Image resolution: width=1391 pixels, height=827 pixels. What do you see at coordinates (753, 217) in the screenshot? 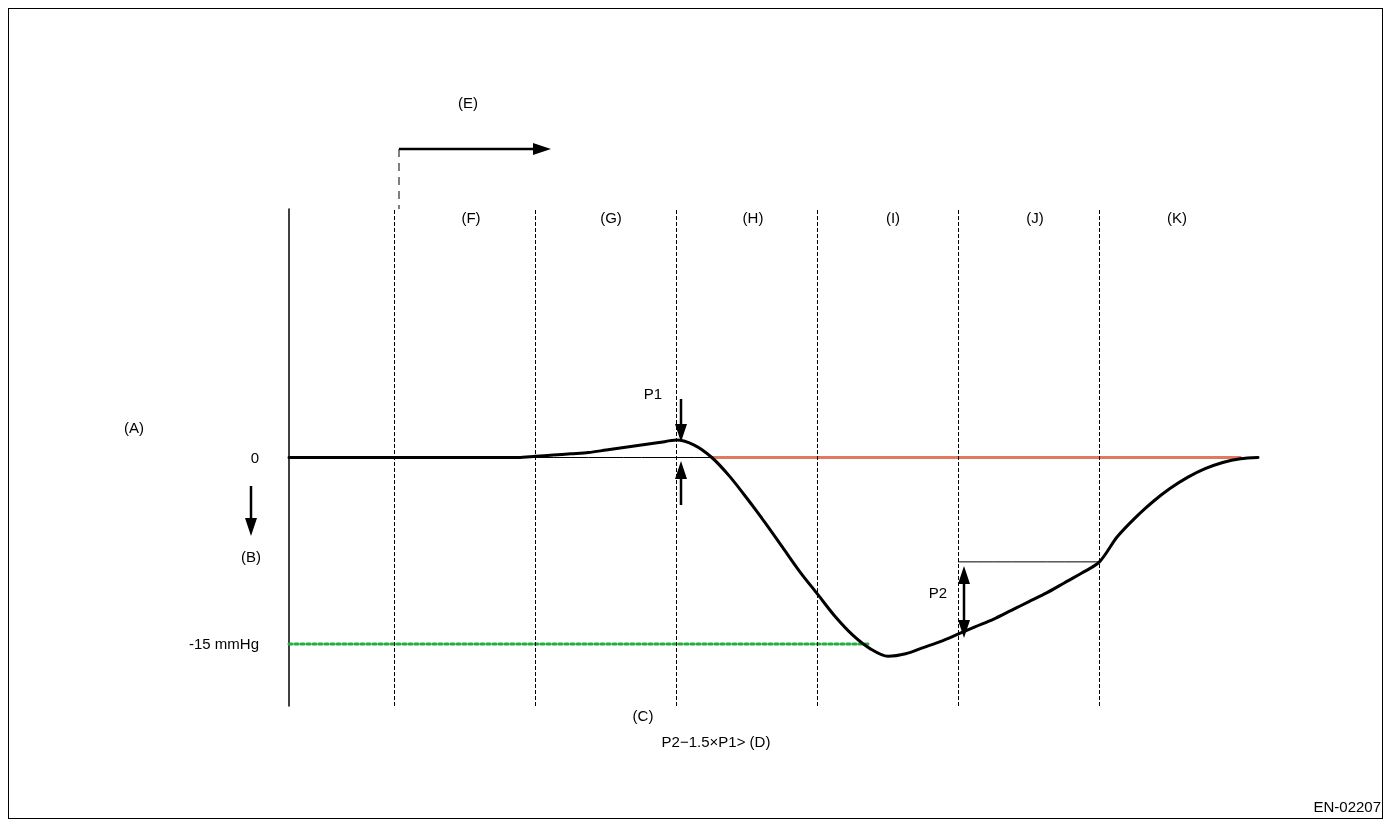
I see `annotation: (H)` at bounding box center [753, 217].